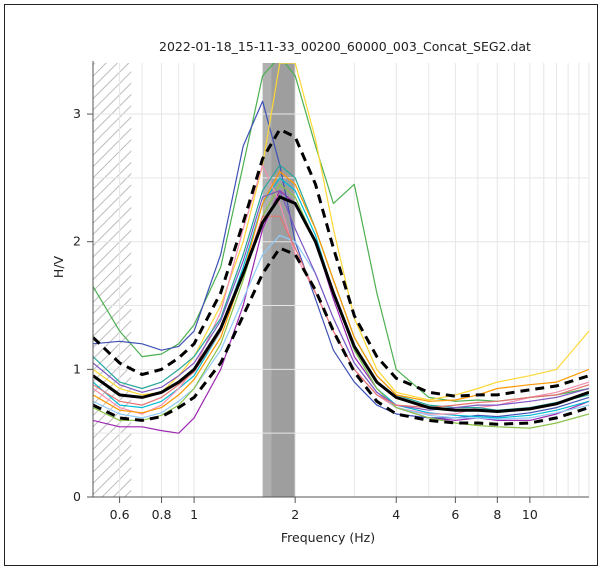 The width and height of the screenshot is (604, 571). I want to click on x-axis-label: Frequency (Hz), so click(328, 537).